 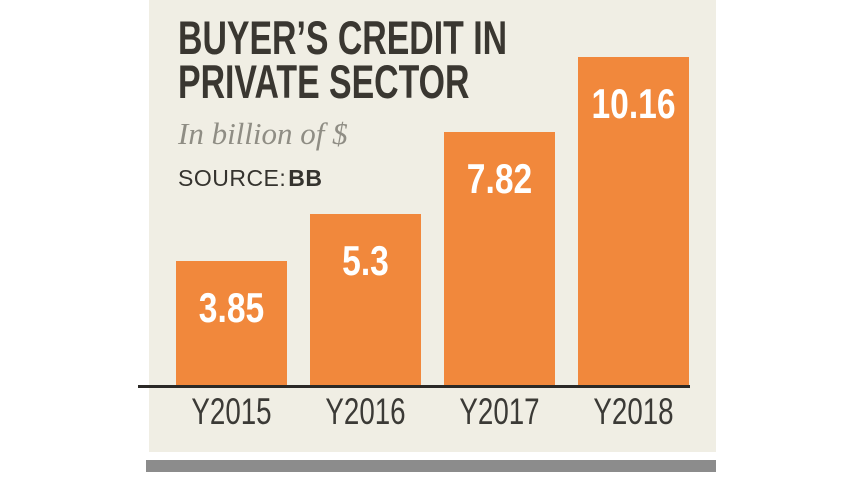 I want to click on bar-value-y2015: 3.85, so click(x=231, y=307).